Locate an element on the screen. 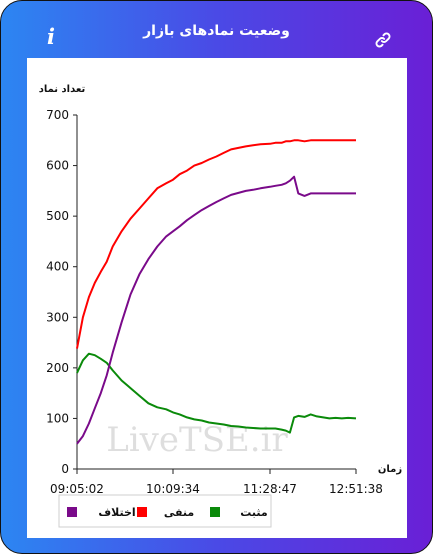 The image size is (433, 554). legend-label: مثبت is located at coordinates (253, 512).